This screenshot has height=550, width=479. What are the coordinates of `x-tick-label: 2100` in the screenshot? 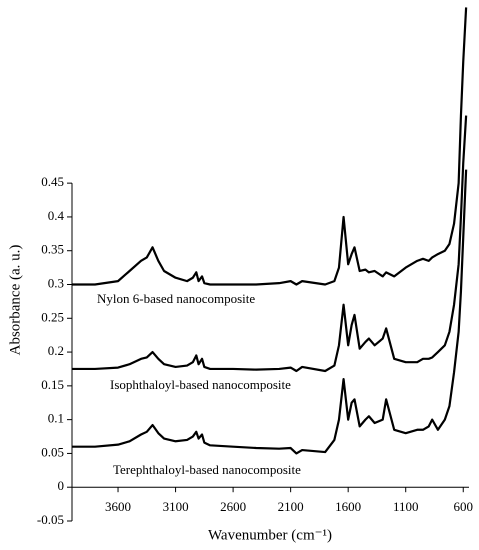 It's located at (291, 506).